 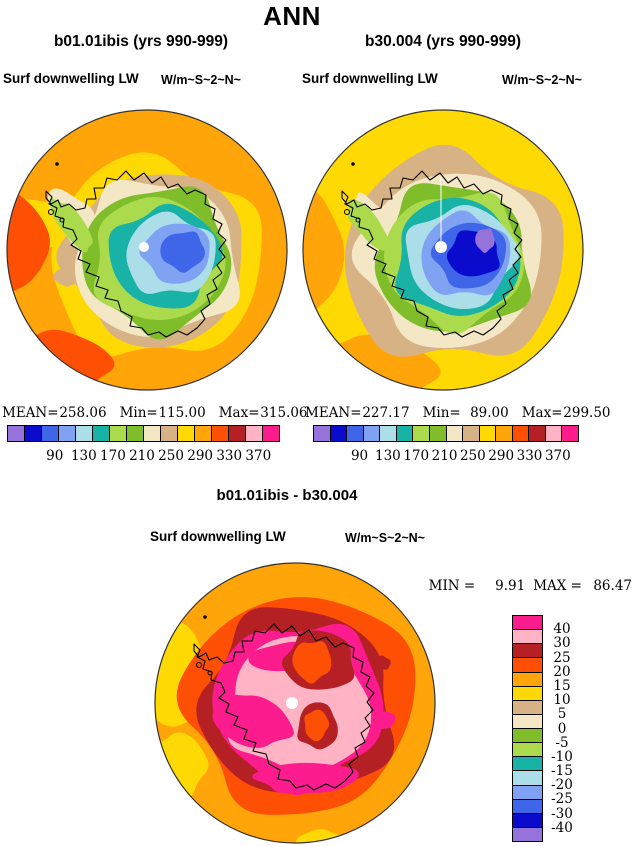 What do you see at coordinates (182, 413) in the screenshot?
I see `stat-value: 115.00` at bounding box center [182, 413].